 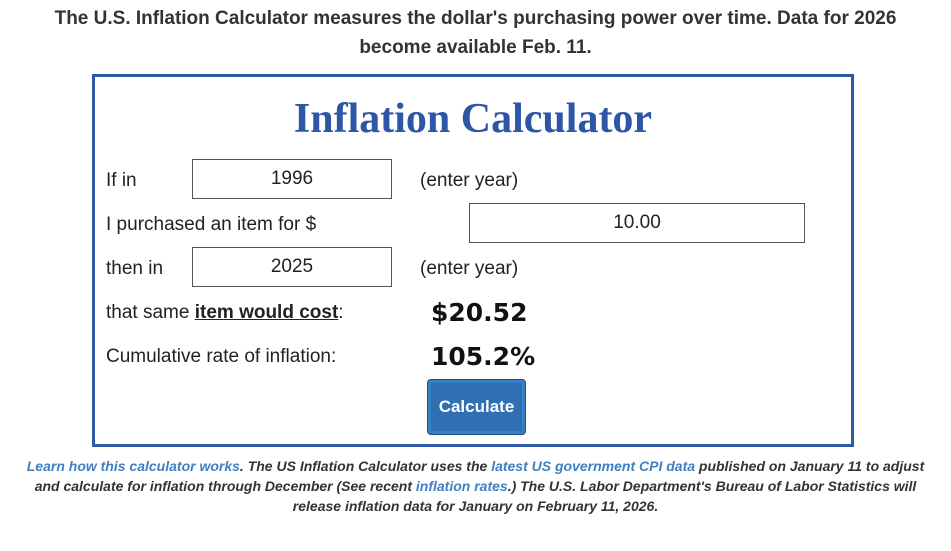 I want to click on calculator-title: Inflation Calculator, so click(x=473, y=119).